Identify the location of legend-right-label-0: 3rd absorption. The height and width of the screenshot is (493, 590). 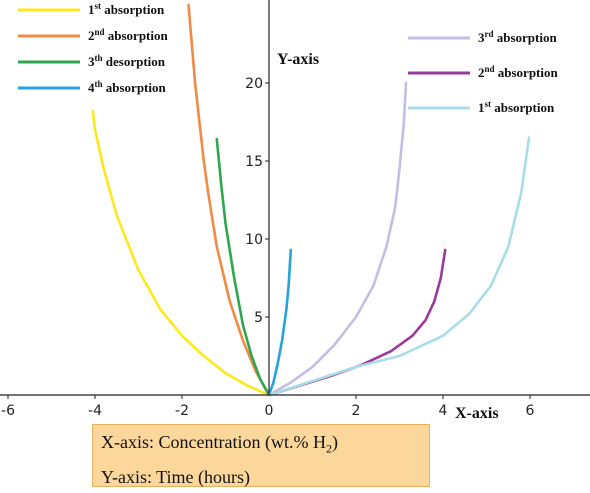
(517, 37).